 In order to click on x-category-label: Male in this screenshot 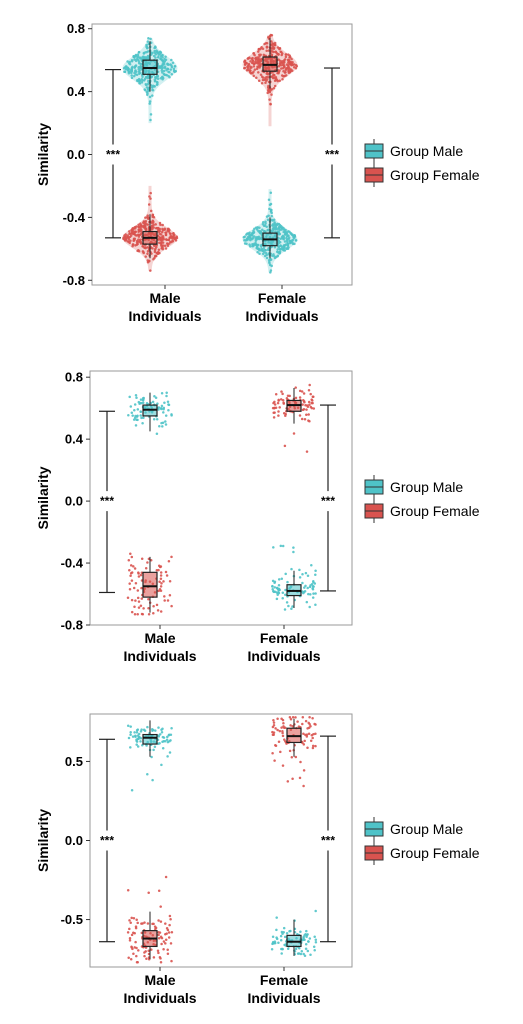, I will do `click(159, 638)`.